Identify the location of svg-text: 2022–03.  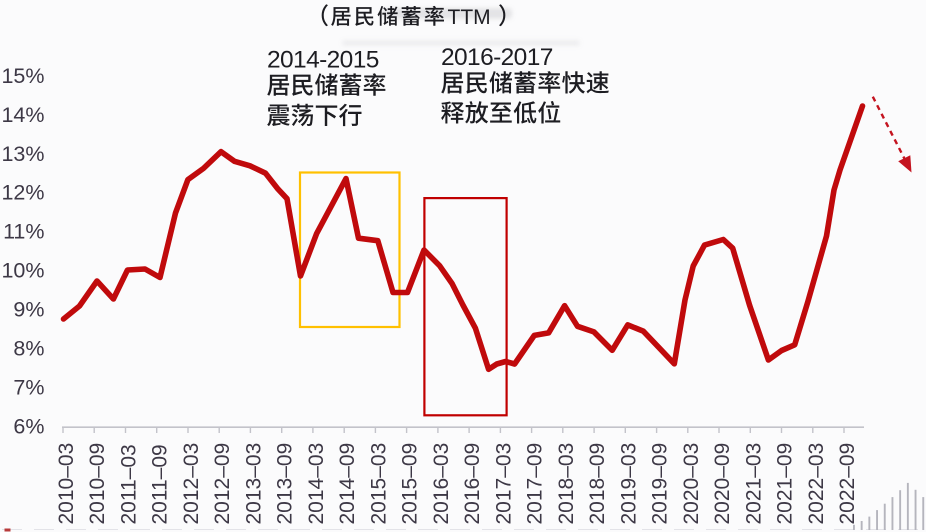
(816, 484).